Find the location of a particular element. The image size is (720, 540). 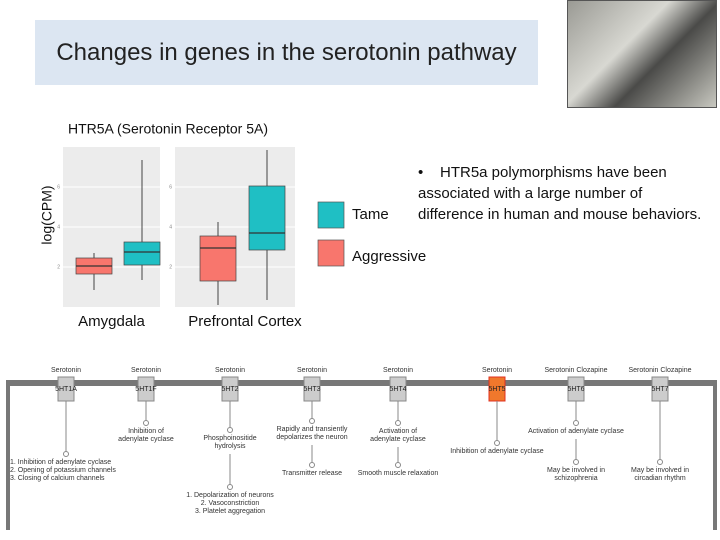

pathway-effect: Smooth muscle relaxation is located at coordinates (398, 473).